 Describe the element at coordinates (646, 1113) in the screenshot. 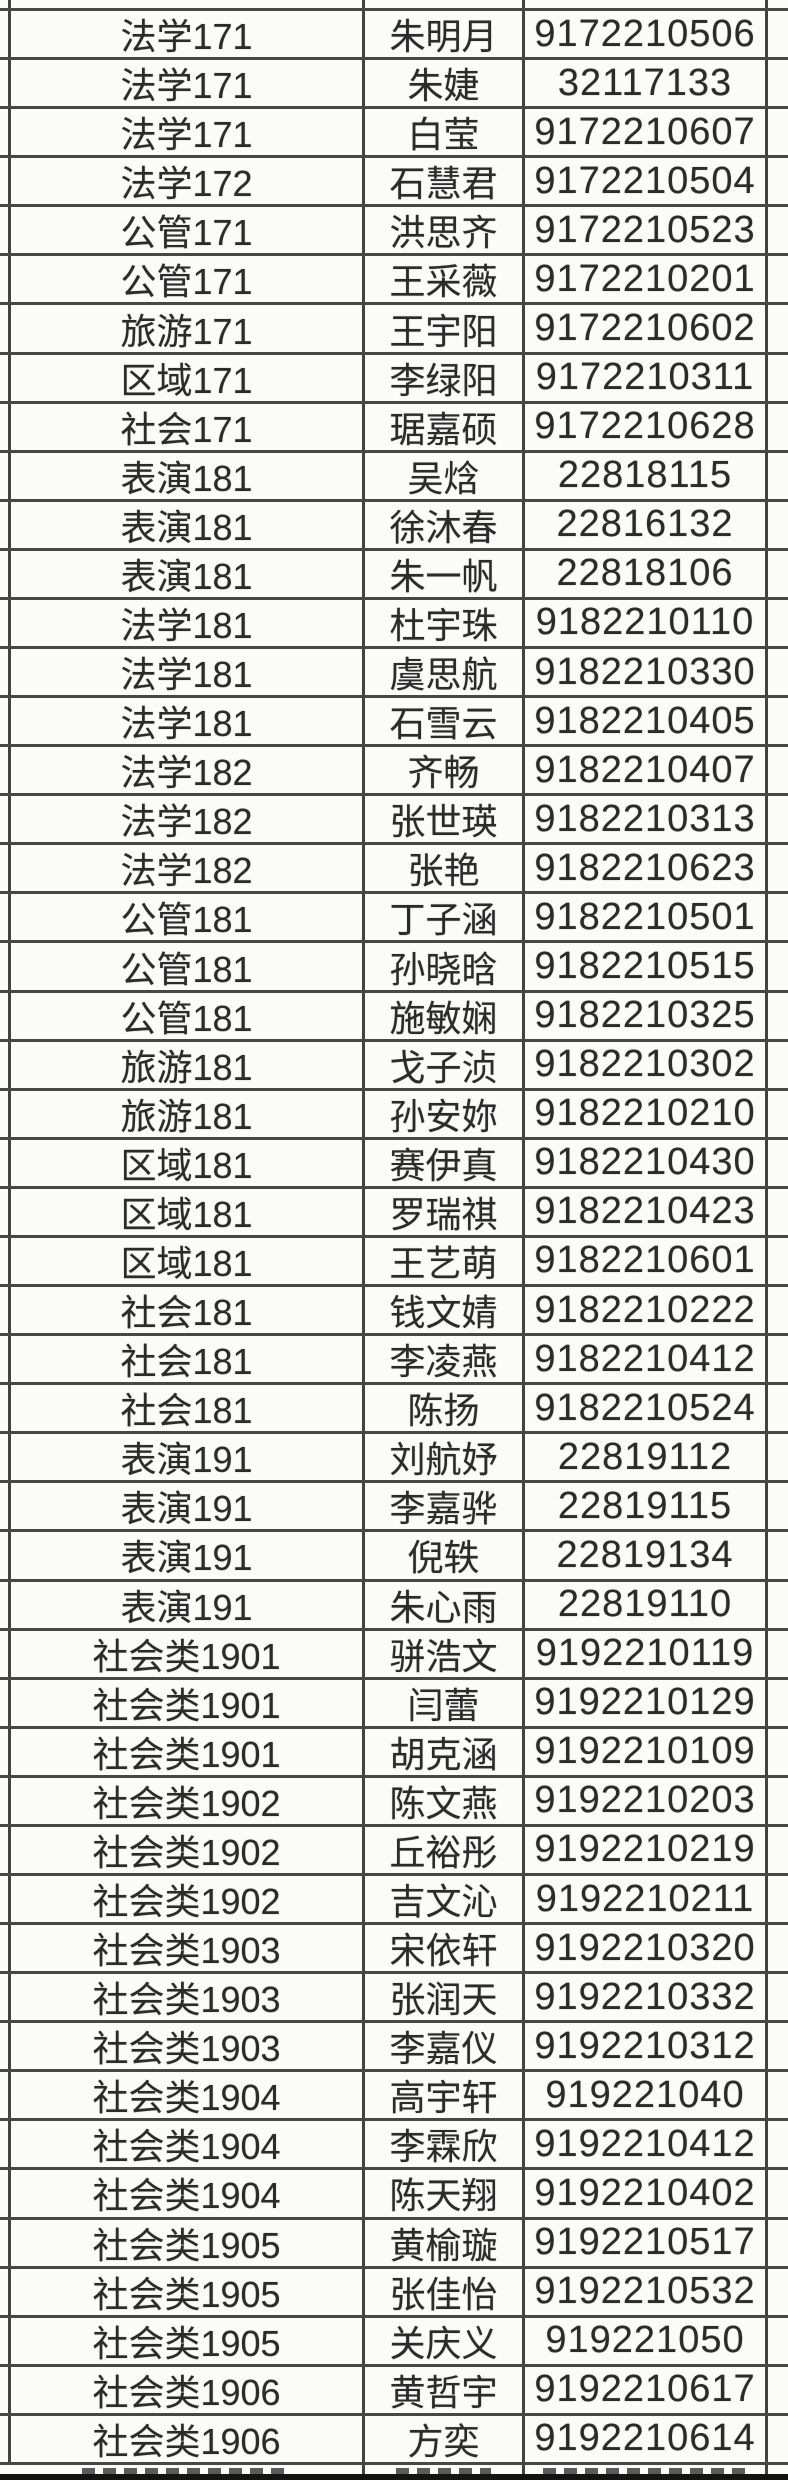

I see `student-id-cell: 9182210210` at that location.